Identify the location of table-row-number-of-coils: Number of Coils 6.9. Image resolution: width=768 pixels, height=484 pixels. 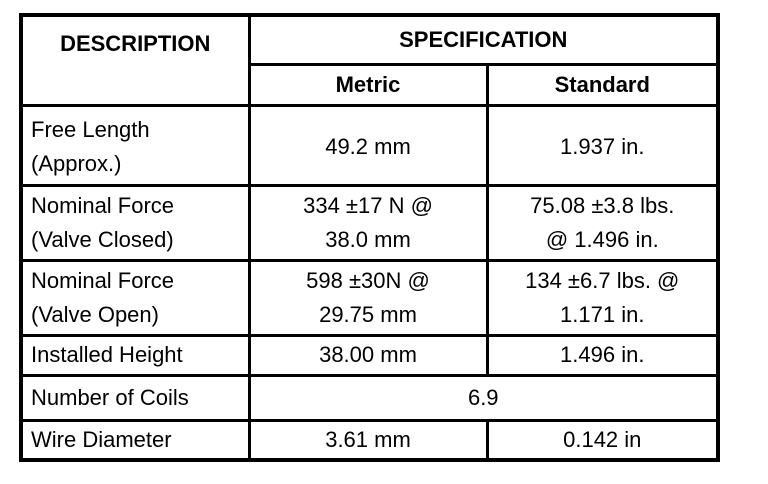
(369, 397).